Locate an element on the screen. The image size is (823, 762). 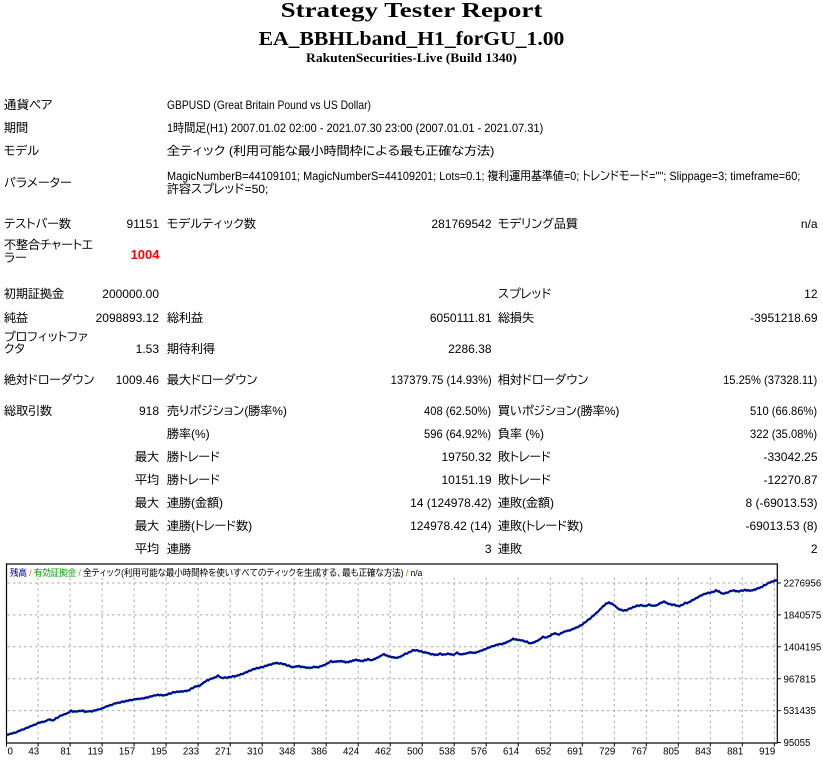
svg-text: 652 is located at coordinates (543, 752).